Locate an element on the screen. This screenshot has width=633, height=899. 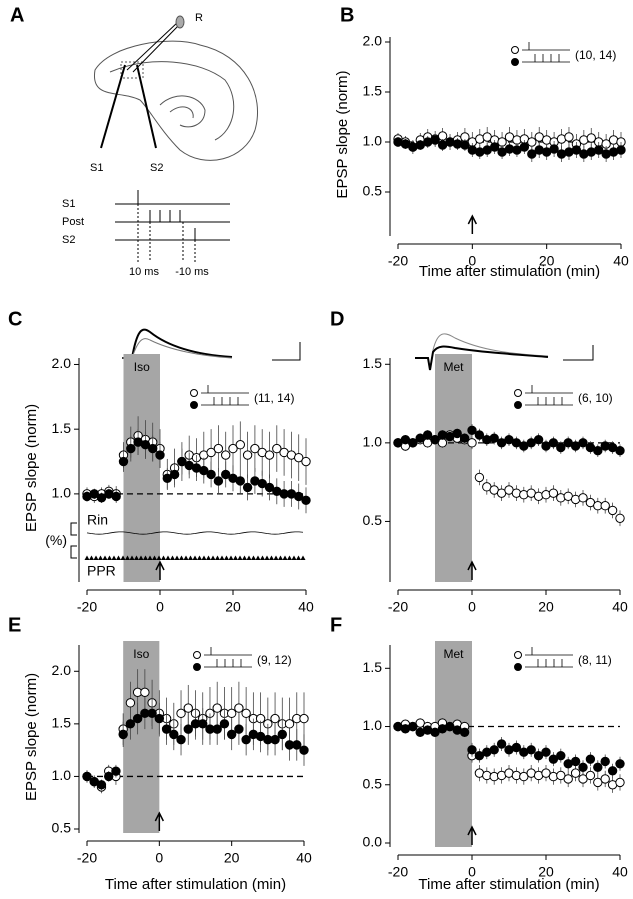
dentate-inner is located at coordinates (181, 112).